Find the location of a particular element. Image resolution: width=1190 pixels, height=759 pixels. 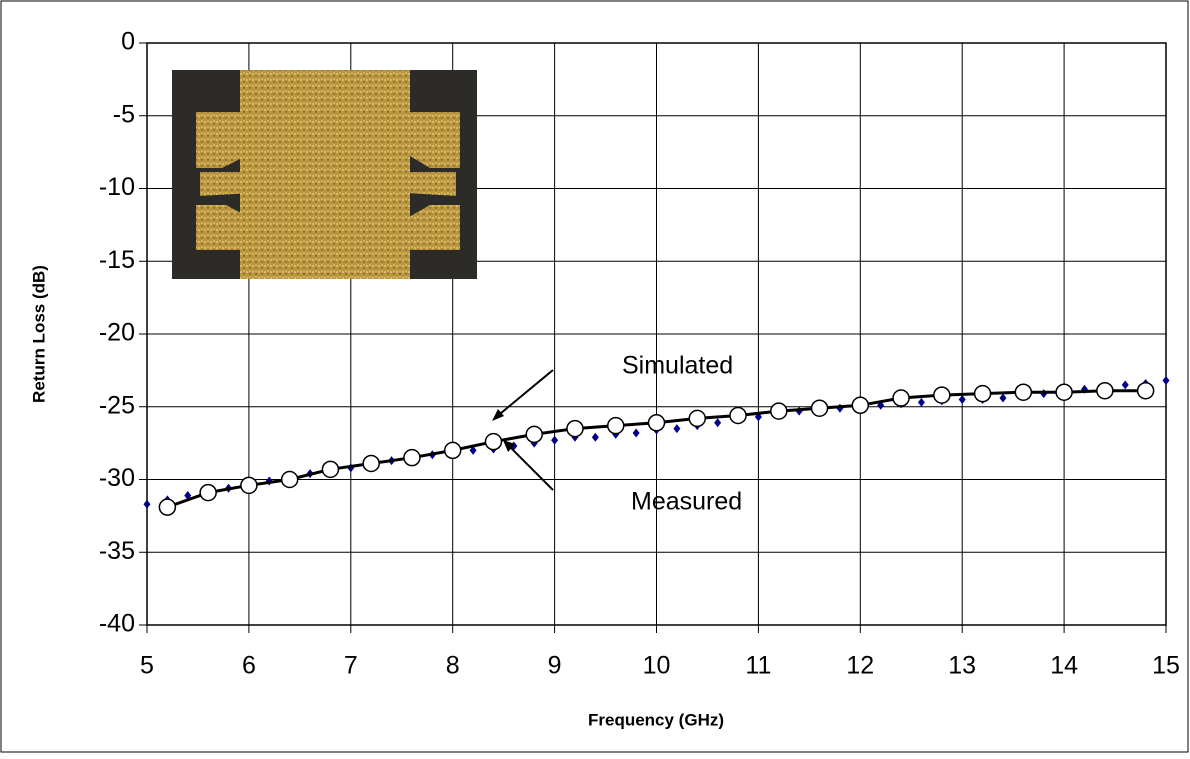

x-tick-label: 11 is located at coordinates (758, 666).